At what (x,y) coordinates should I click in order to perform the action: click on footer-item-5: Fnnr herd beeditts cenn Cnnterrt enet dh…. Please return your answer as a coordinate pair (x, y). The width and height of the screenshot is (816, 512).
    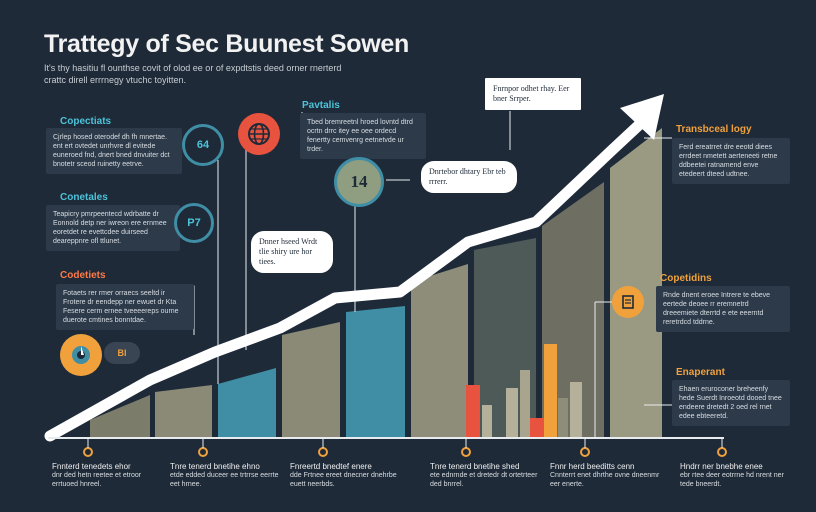
    Looking at the image, I should click on (605, 475).